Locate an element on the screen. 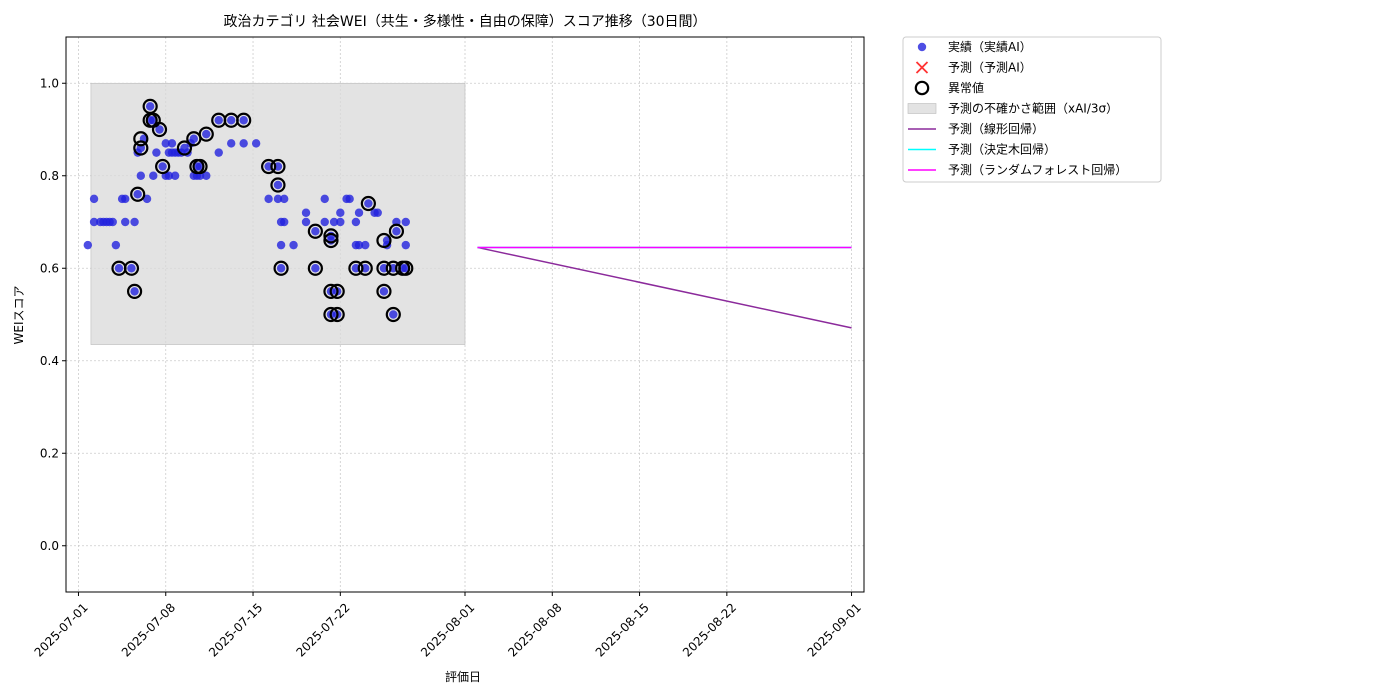 The width and height of the screenshot is (1400, 700). y-axis-ticks: 0.0 0.2 0.4 0.6 0.8 1.0 is located at coordinates (53, 314).